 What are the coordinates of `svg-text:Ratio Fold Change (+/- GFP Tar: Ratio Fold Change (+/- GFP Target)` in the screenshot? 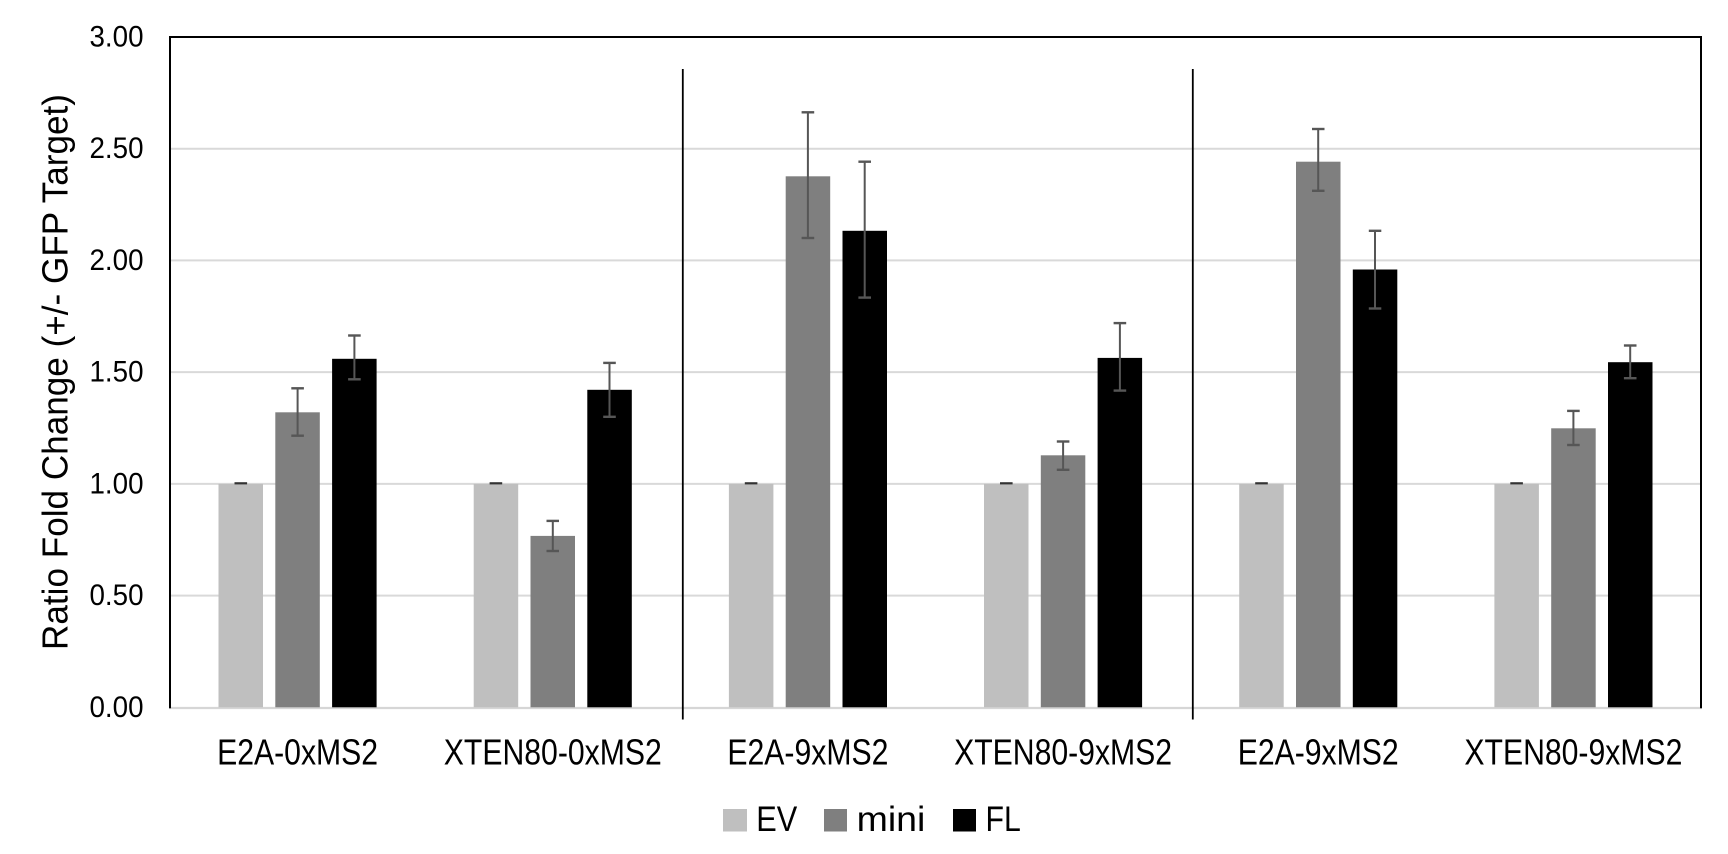 It's located at (55, 372).